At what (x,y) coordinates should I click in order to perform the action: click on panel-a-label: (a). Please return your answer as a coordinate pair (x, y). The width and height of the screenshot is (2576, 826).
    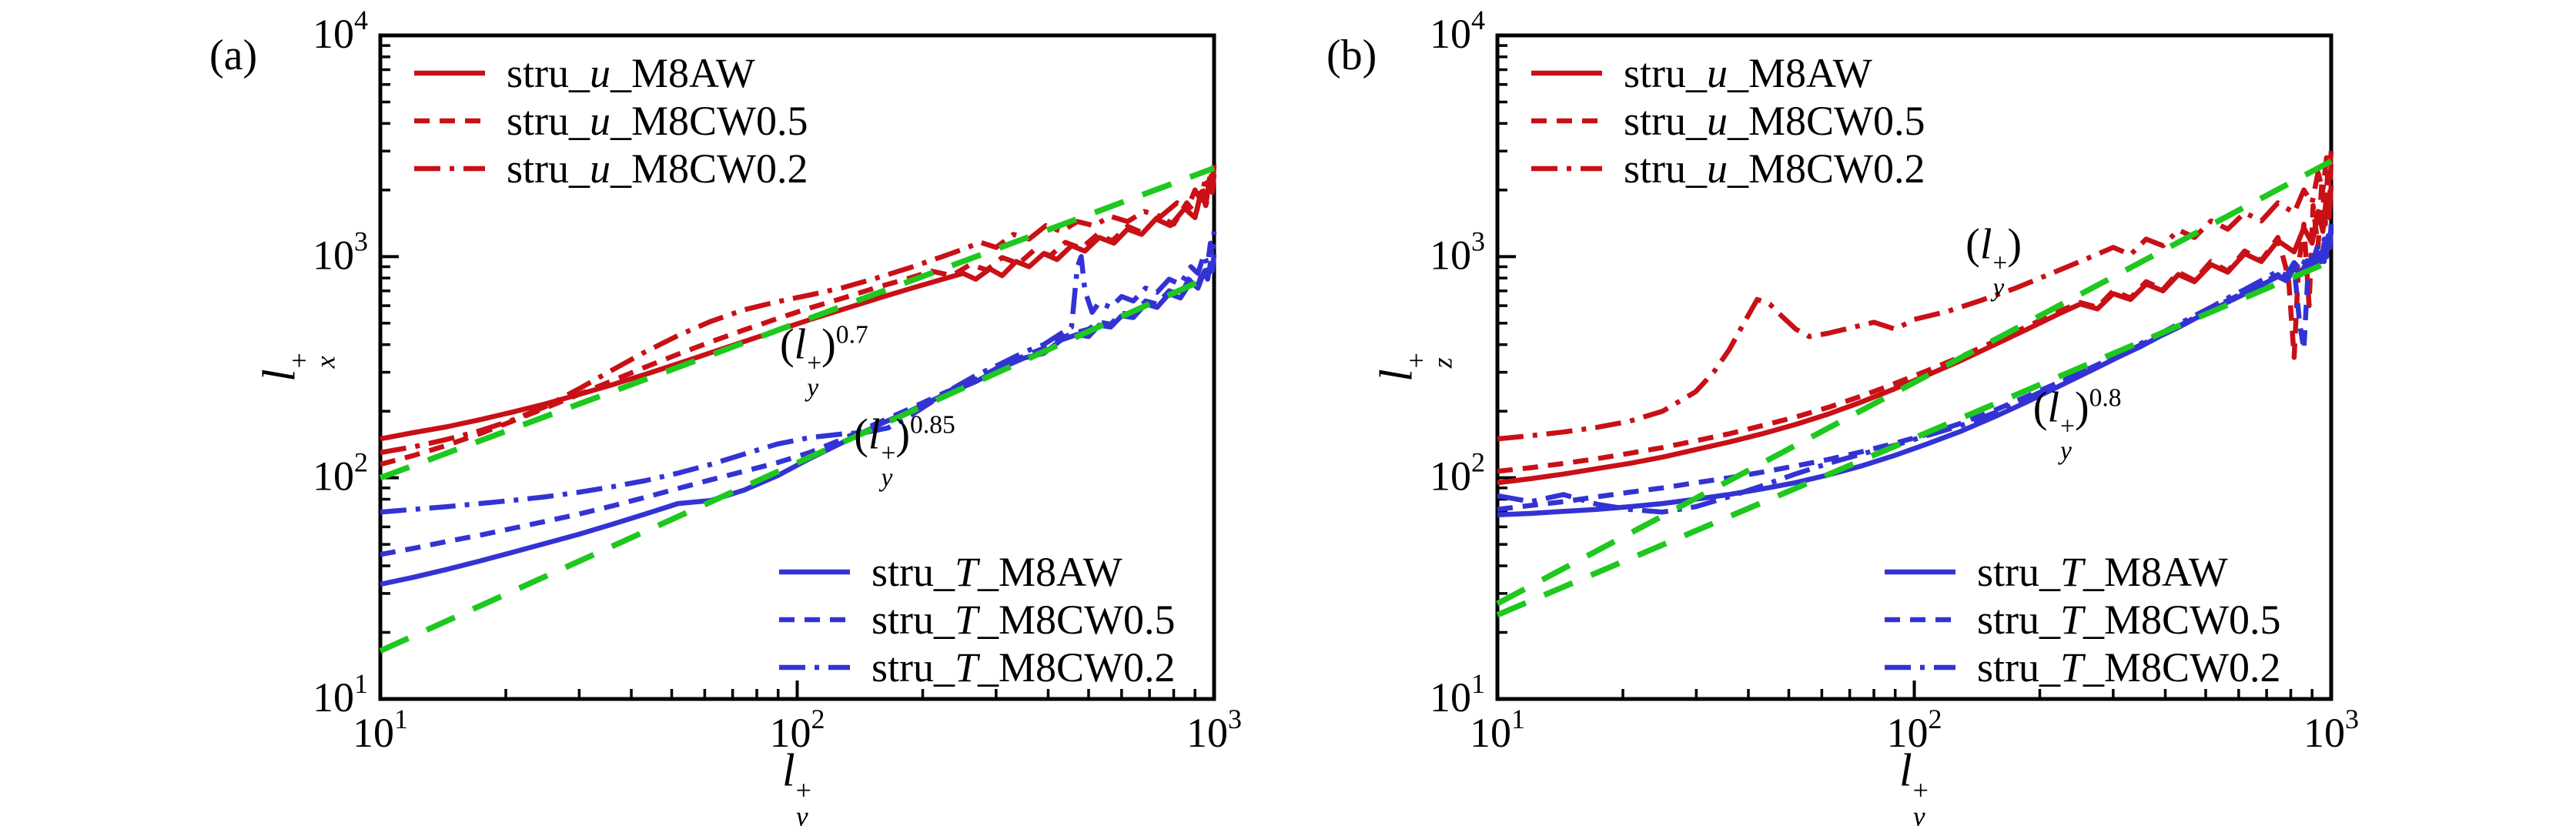
    Looking at the image, I should click on (234, 55).